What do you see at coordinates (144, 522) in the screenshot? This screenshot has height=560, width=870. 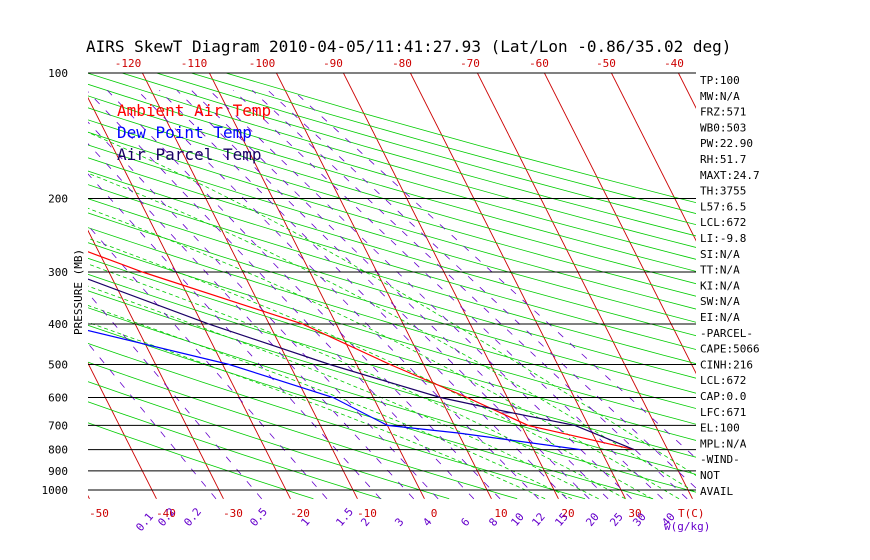 I see `mixing-ratio-label: 0.1` at bounding box center [144, 522].